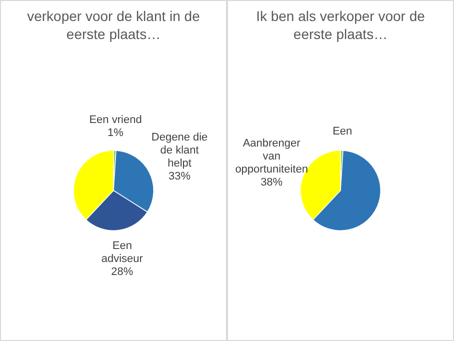 The width and height of the screenshot is (454, 341). I want to click on slice-label: Een, so click(342, 131).